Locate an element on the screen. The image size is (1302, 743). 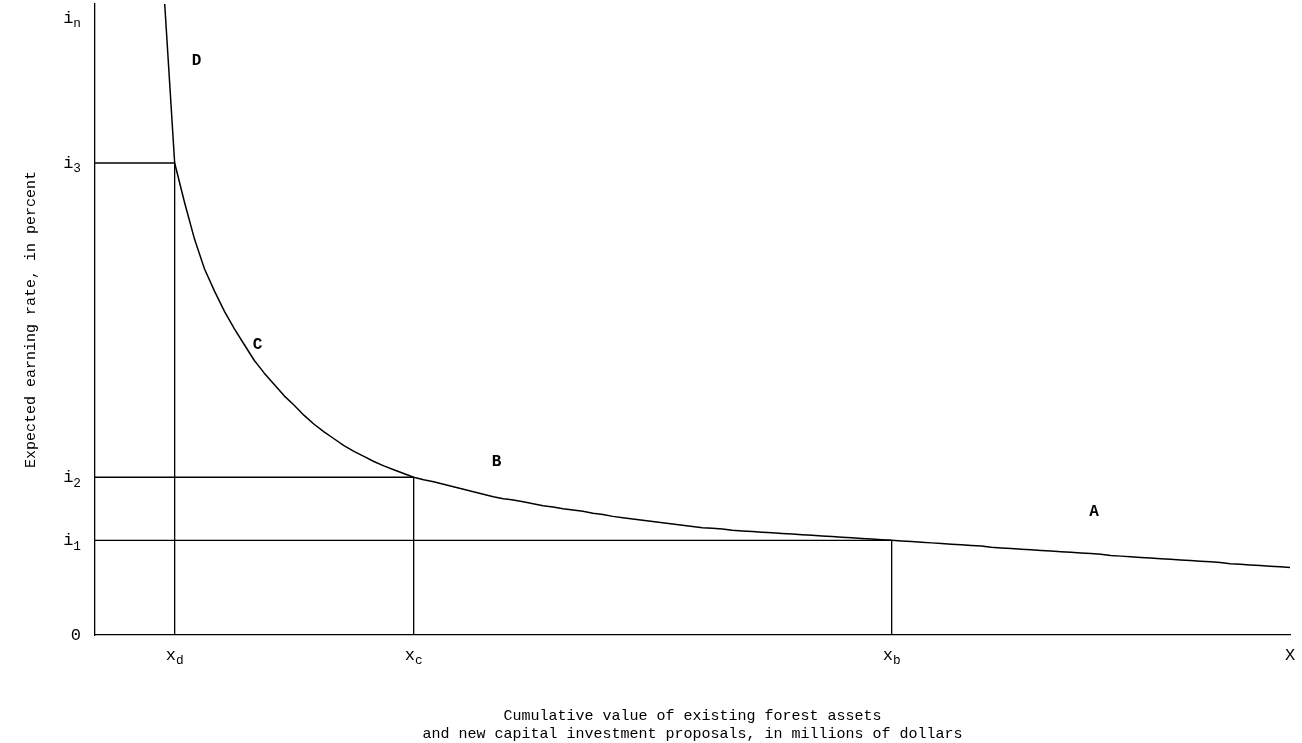
x-axis-title: Cumulative value of existing forest assets and new capital investment proposals, in millions of dollars is located at coordinates (692, 725).